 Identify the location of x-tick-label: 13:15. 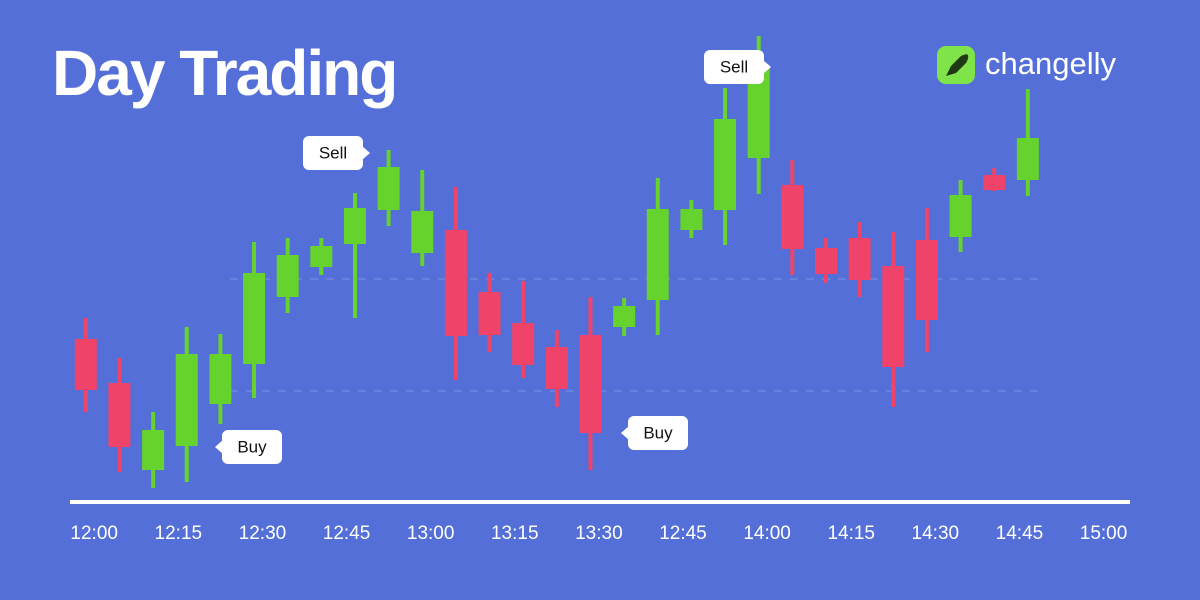
(515, 533).